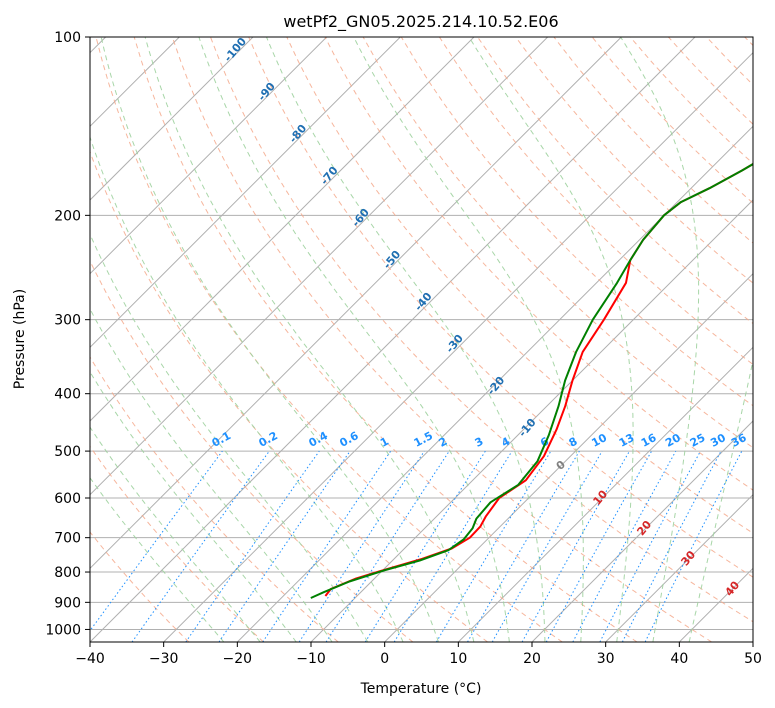 The height and width of the screenshot is (708, 775). I want to click on x-tick-label: 50, so click(753, 659).